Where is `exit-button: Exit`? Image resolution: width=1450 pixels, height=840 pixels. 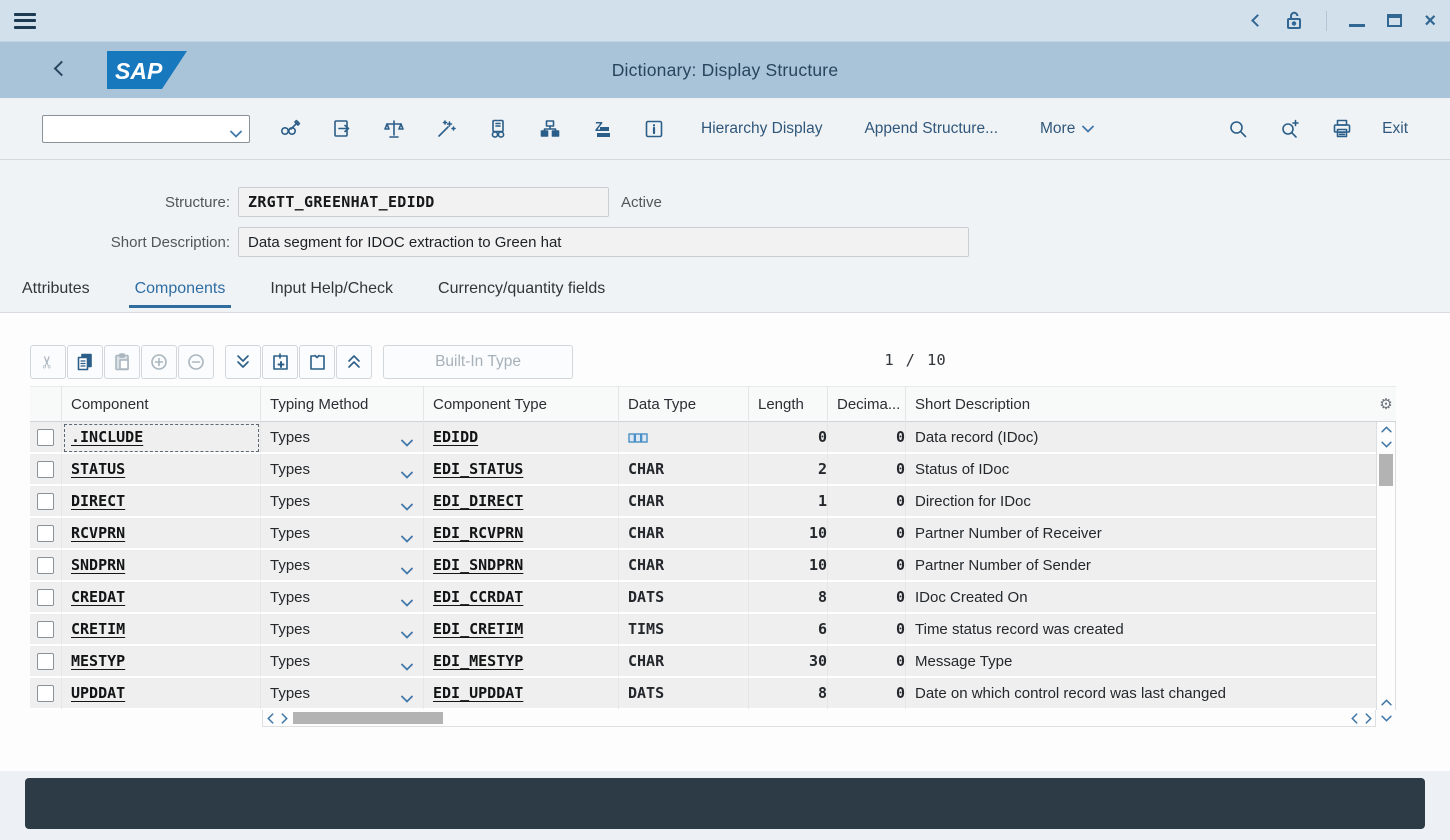 exit-button: Exit is located at coordinates (1395, 128).